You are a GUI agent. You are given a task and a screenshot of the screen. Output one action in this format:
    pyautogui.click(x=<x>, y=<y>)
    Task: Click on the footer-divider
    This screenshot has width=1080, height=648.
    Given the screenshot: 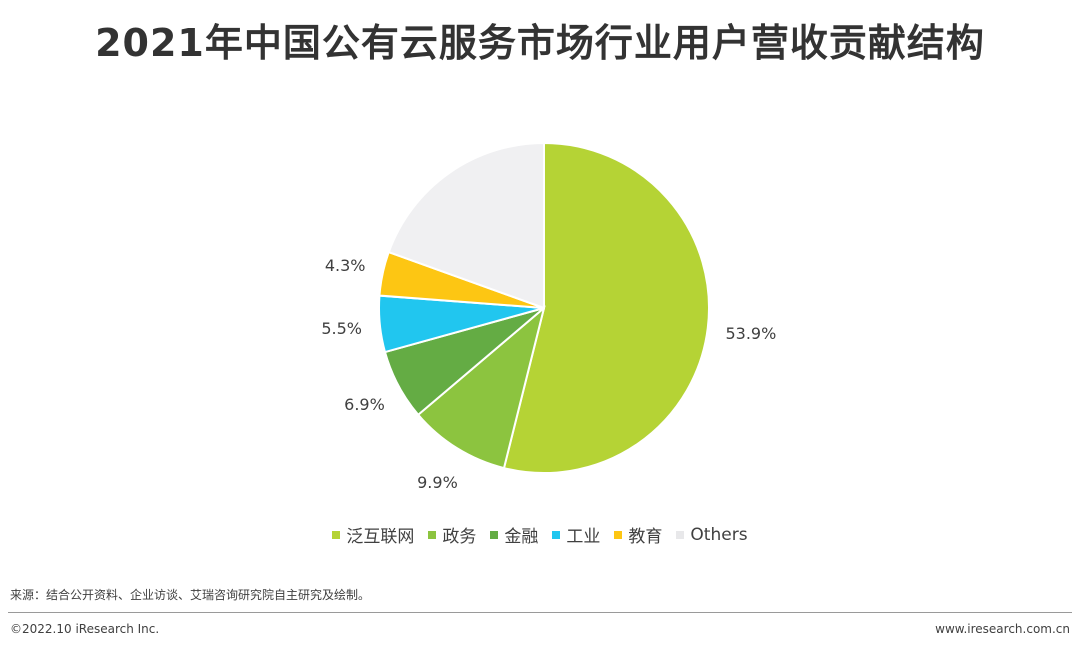 What is the action you would take?
    pyautogui.click(x=540, y=612)
    